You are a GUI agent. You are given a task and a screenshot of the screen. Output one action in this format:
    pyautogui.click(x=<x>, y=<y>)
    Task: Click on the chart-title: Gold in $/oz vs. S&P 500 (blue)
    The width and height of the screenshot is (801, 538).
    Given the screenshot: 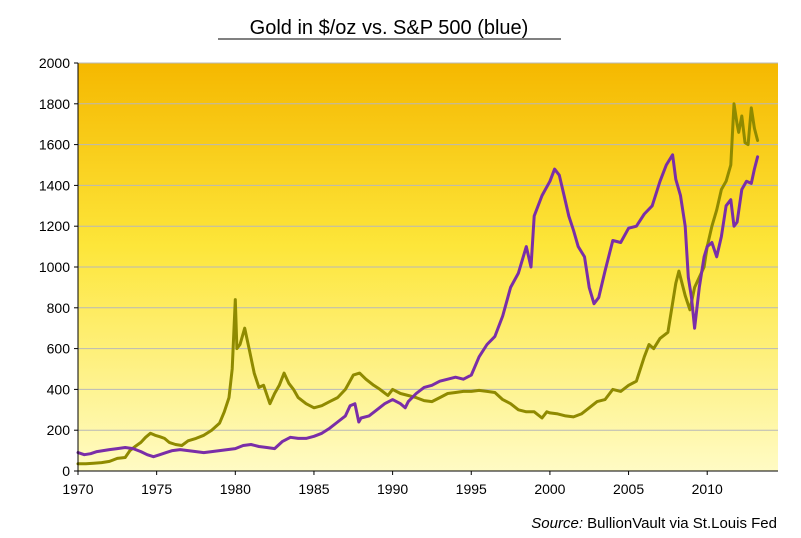 What is the action you would take?
    pyautogui.click(x=389, y=28)
    